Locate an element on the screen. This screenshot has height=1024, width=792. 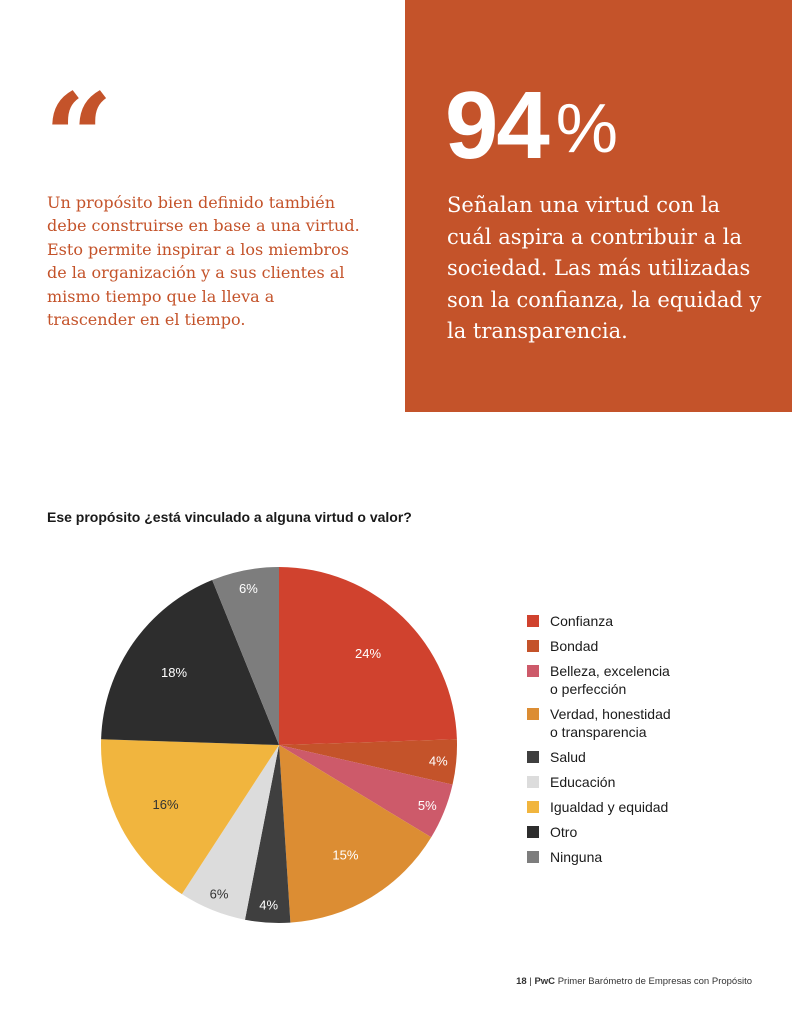
pie-slice-label-2: 5% is located at coordinates (427, 805).